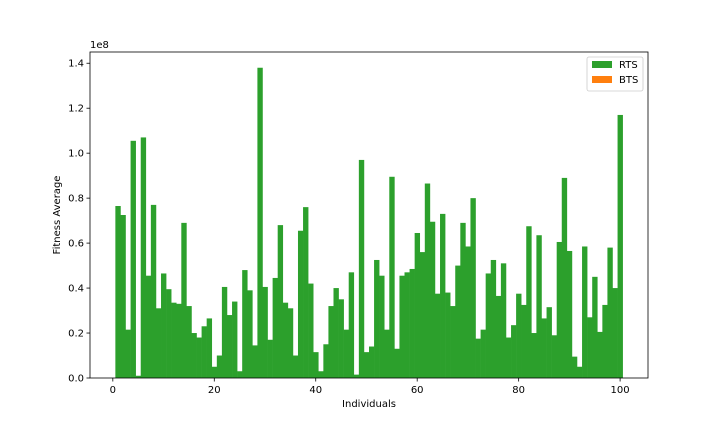 This screenshot has height=432, width=720. What do you see at coordinates (602, 79) in the screenshot?
I see `legend-swatch-bts` at bounding box center [602, 79].